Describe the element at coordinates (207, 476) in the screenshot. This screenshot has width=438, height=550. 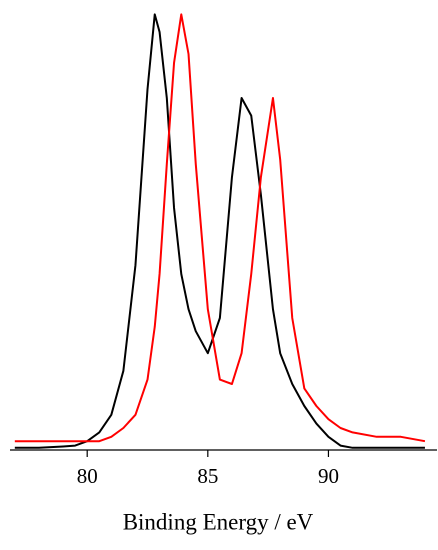
I see `x-tick-label: 85` at that location.